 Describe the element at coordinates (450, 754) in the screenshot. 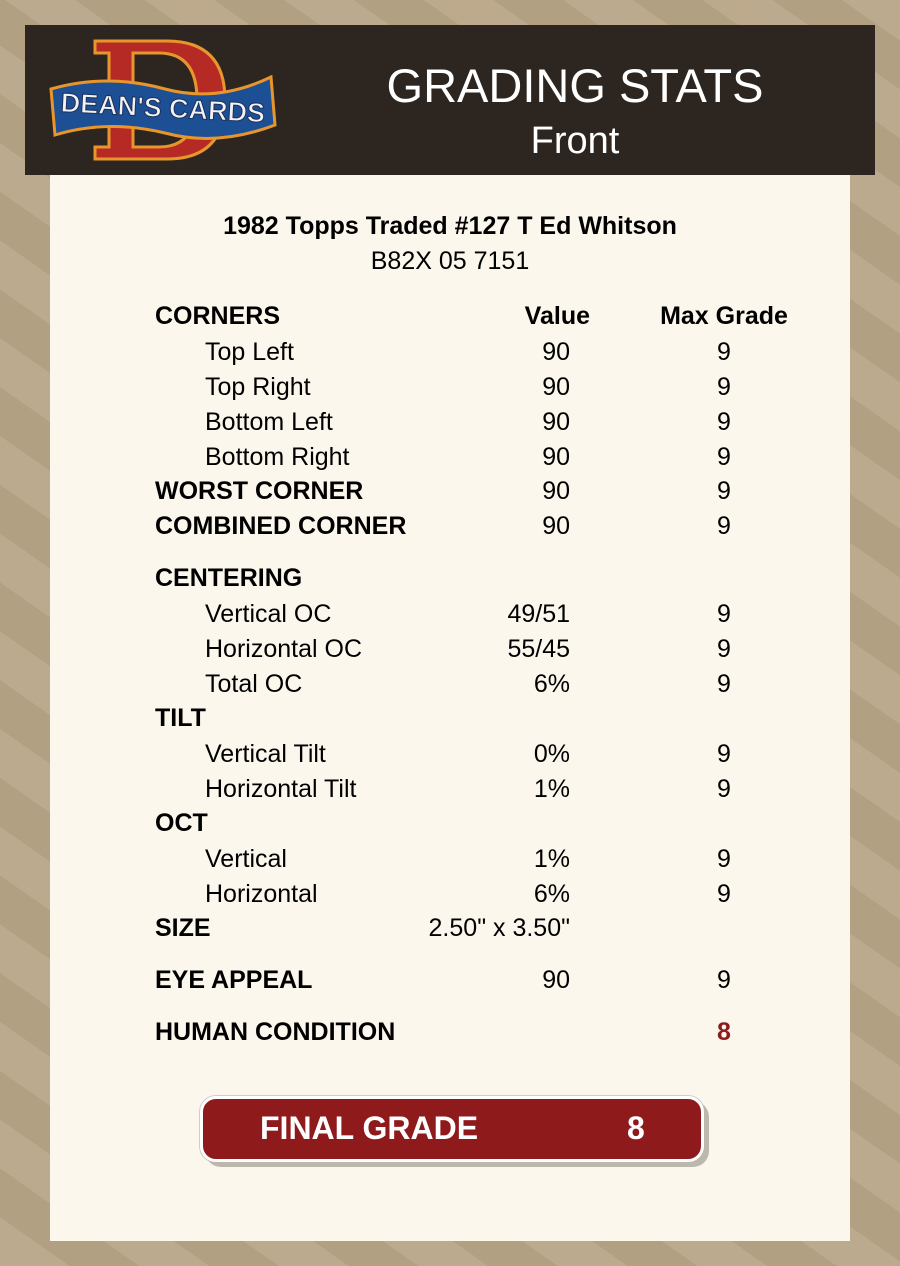

I see `stat-row: Vertical Tilt 0% 9` at that location.